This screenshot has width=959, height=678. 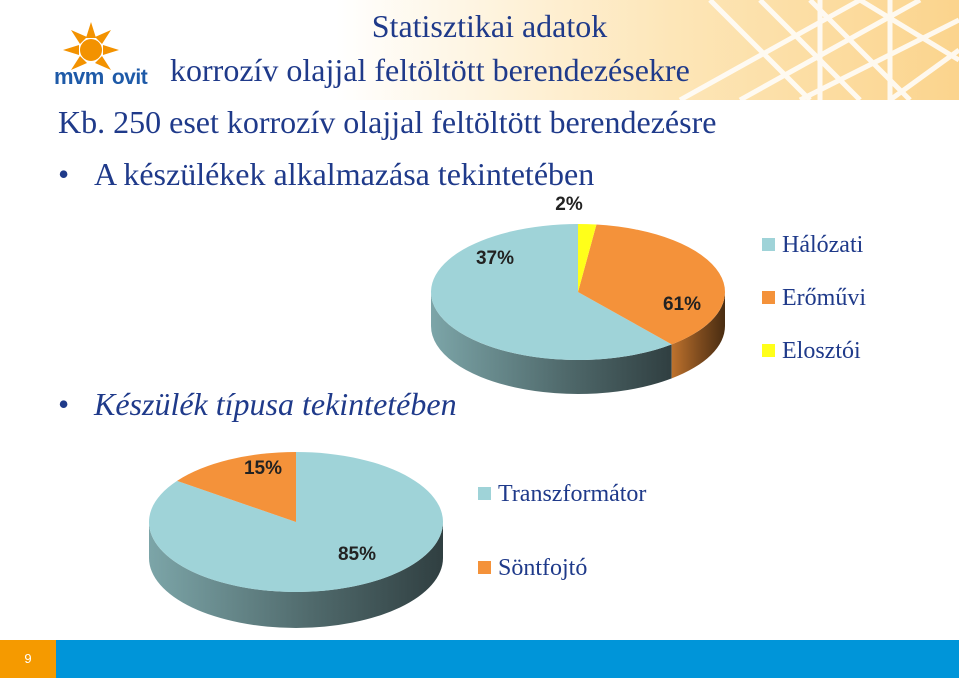 I want to click on legend-2: Transzformátor Söntfojtó, so click(x=562, y=531).